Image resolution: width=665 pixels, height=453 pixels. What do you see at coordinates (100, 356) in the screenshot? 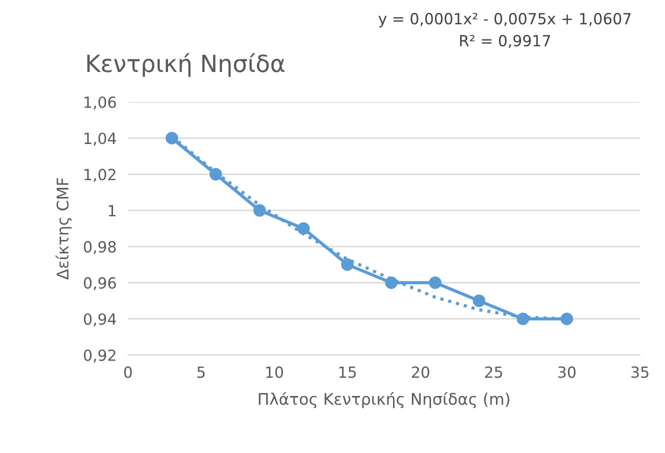
I see `y-tick-label: 0,92` at bounding box center [100, 356].